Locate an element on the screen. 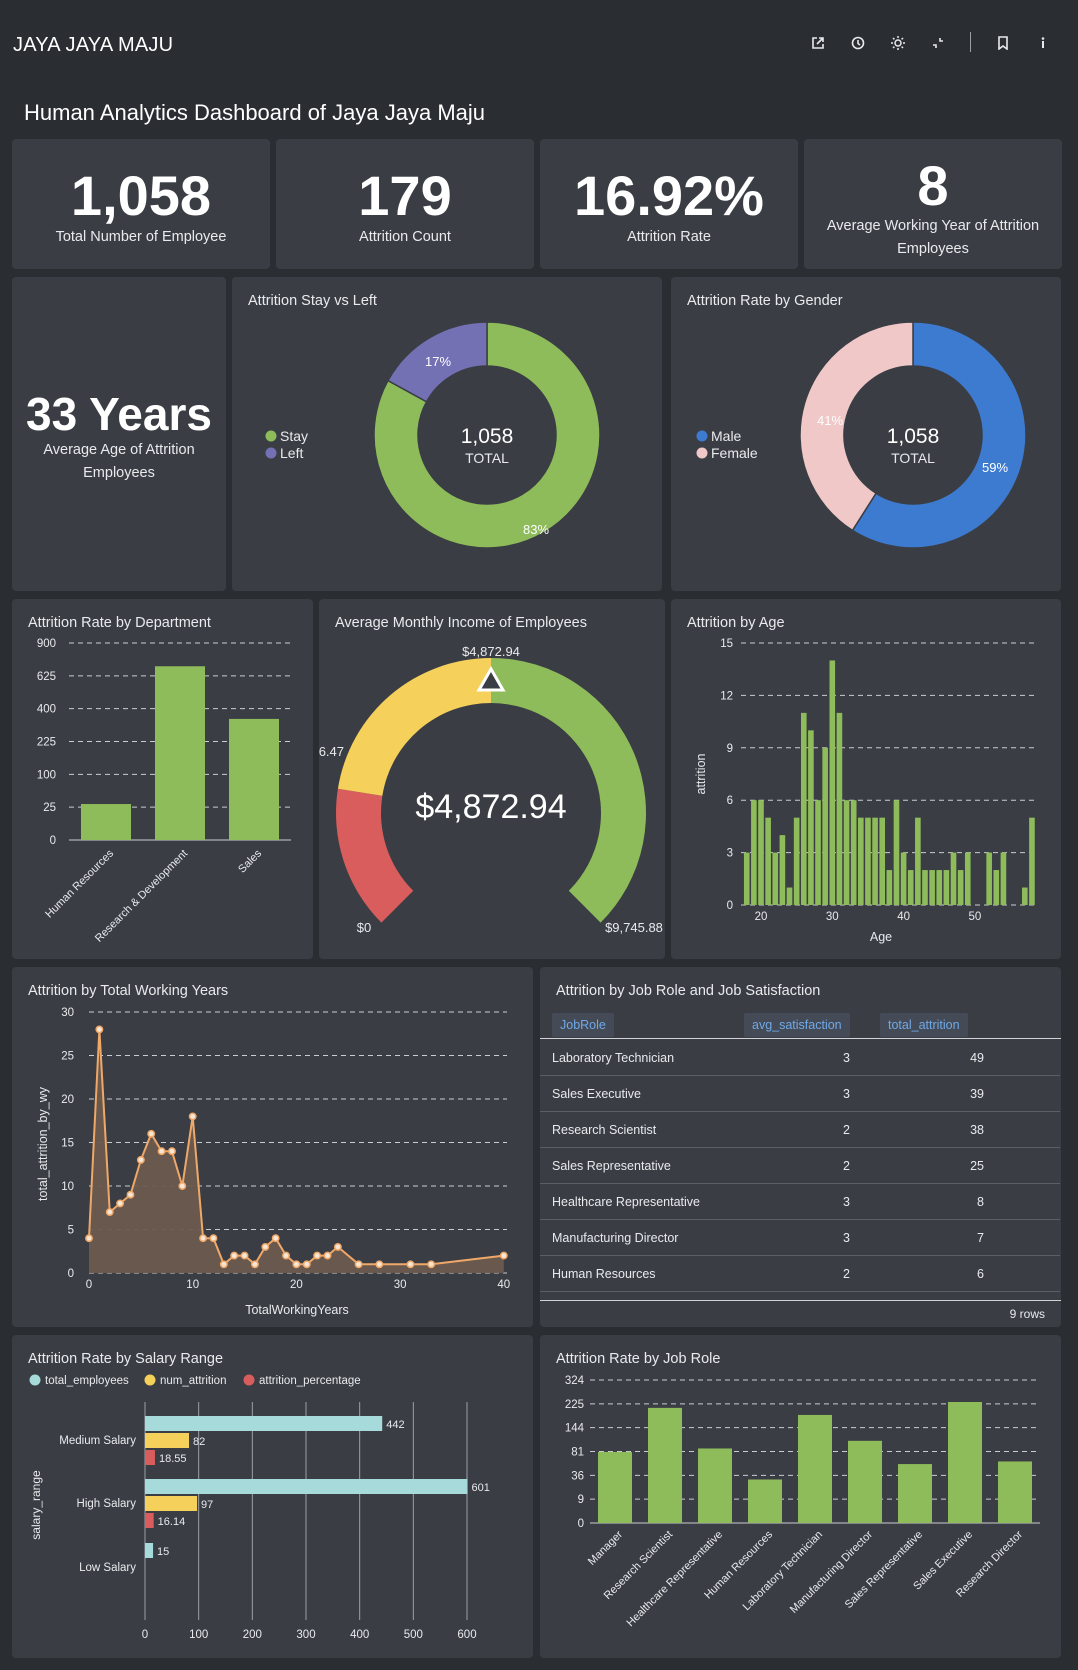 This screenshot has height=1670, width=1078. kpi-label: Total Number of Employee is located at coordinates (141, 237).